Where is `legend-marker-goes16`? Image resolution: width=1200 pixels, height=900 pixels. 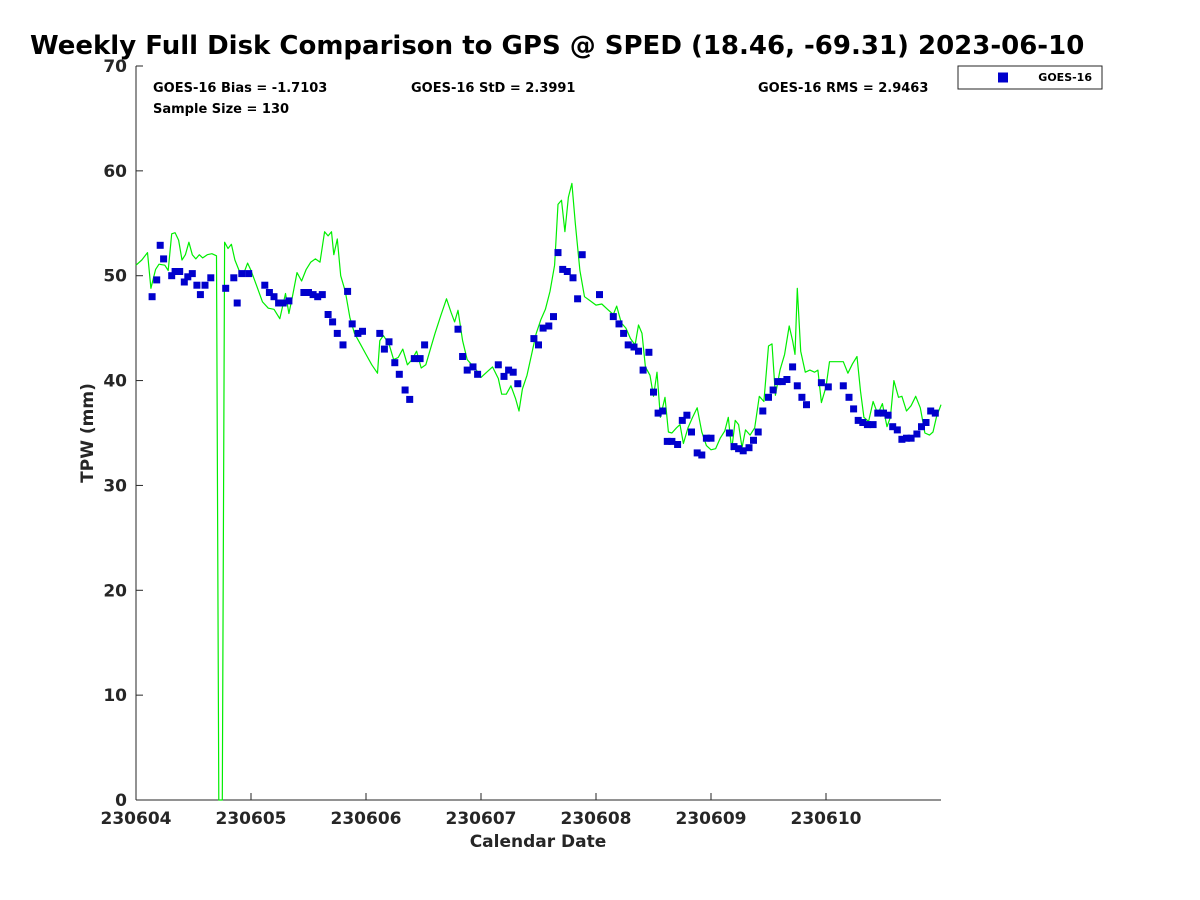
legend-marker-goes16 is located at coordinates (1003, 77).